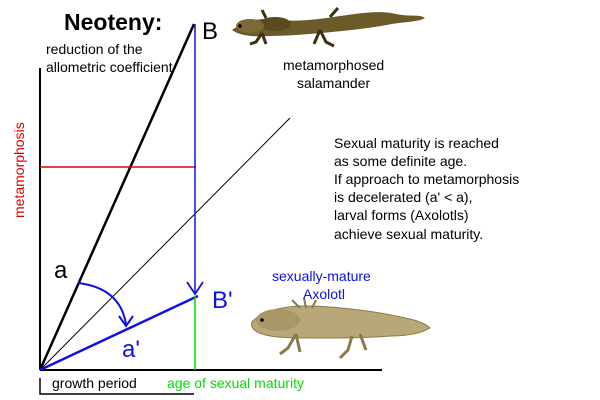 This screenshot has width=600, height=400. I want to click on salamander-illustration, so click(328, 27).